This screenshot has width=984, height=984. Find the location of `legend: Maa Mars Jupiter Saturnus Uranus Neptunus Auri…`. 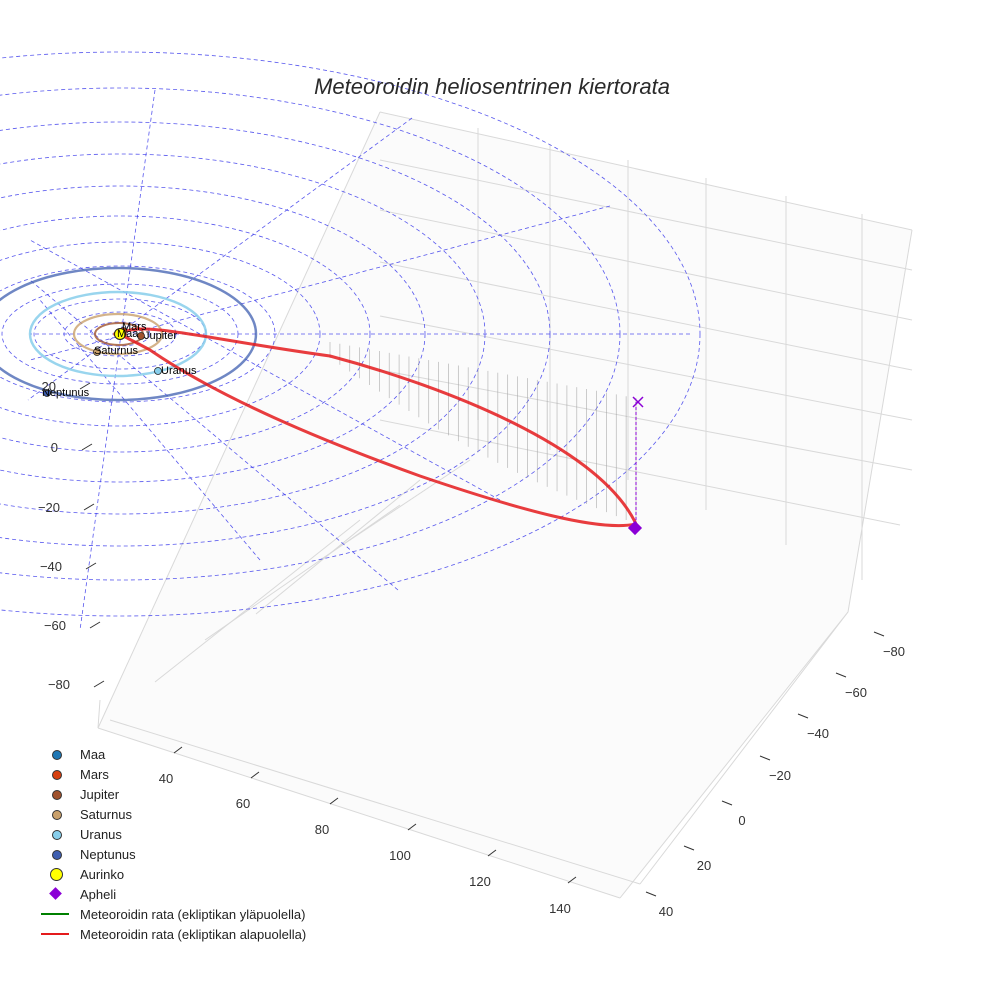

legend: Maa Mars Jupiter Saturnus Uranus Neptunus Auri… is located at coordinates (172, 844).